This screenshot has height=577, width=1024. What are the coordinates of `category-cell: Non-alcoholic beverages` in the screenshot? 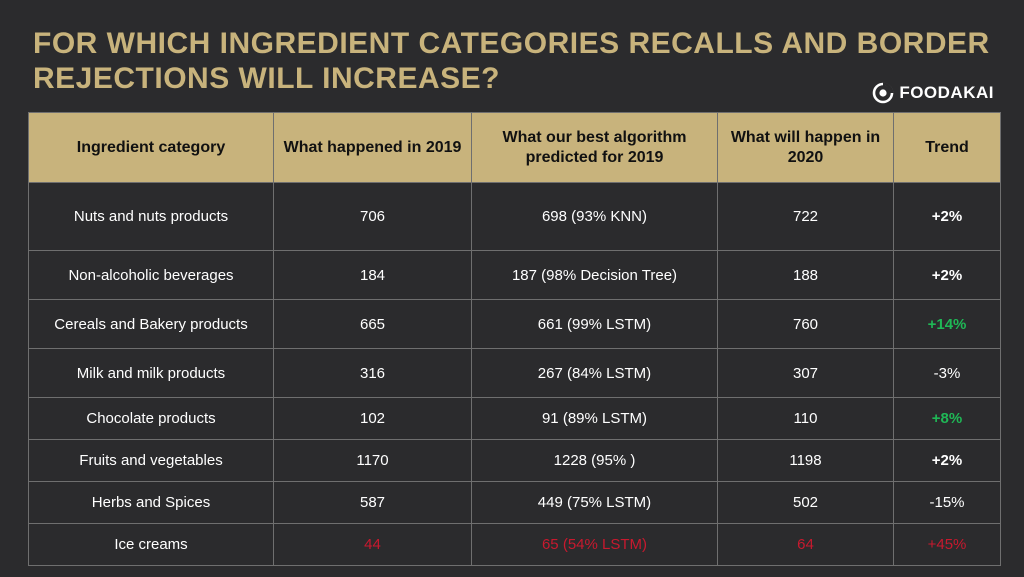 It's located at (151, 275).